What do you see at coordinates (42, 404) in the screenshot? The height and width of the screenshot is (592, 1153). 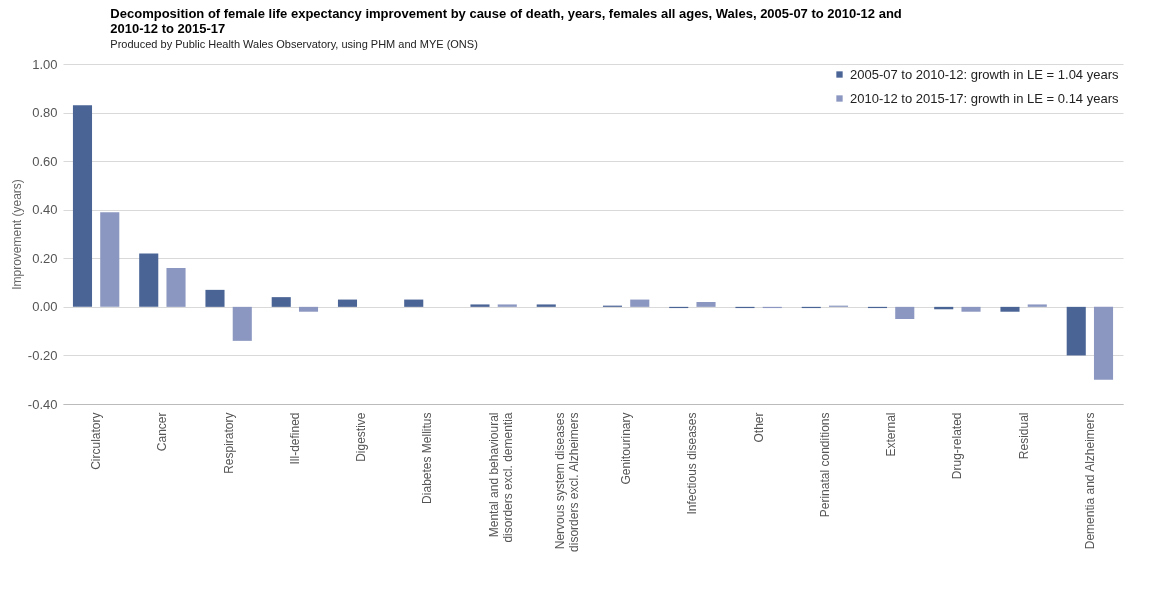 I see `y-tick-label: -0.40` at bounding box center [42, 404].